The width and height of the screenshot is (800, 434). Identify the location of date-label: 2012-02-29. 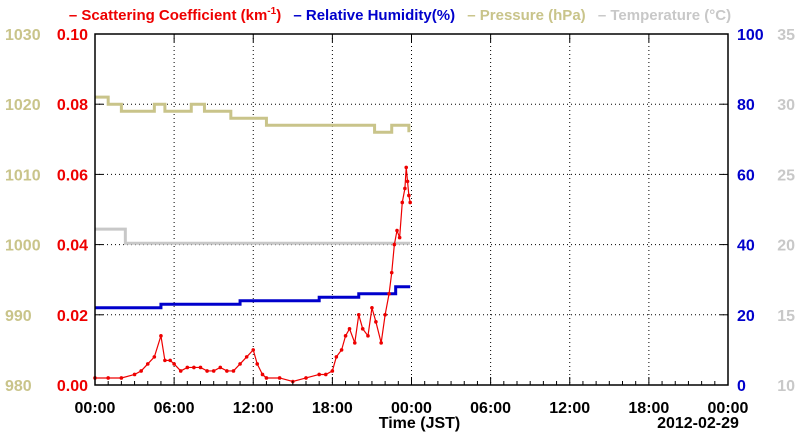
(698, 423).